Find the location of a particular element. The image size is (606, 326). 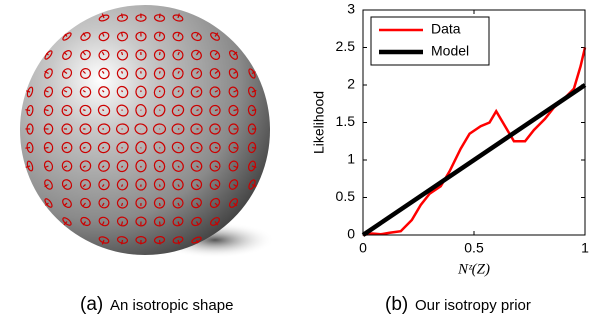

x-tick-label: 0.5 is located at coordinates (474, 248).